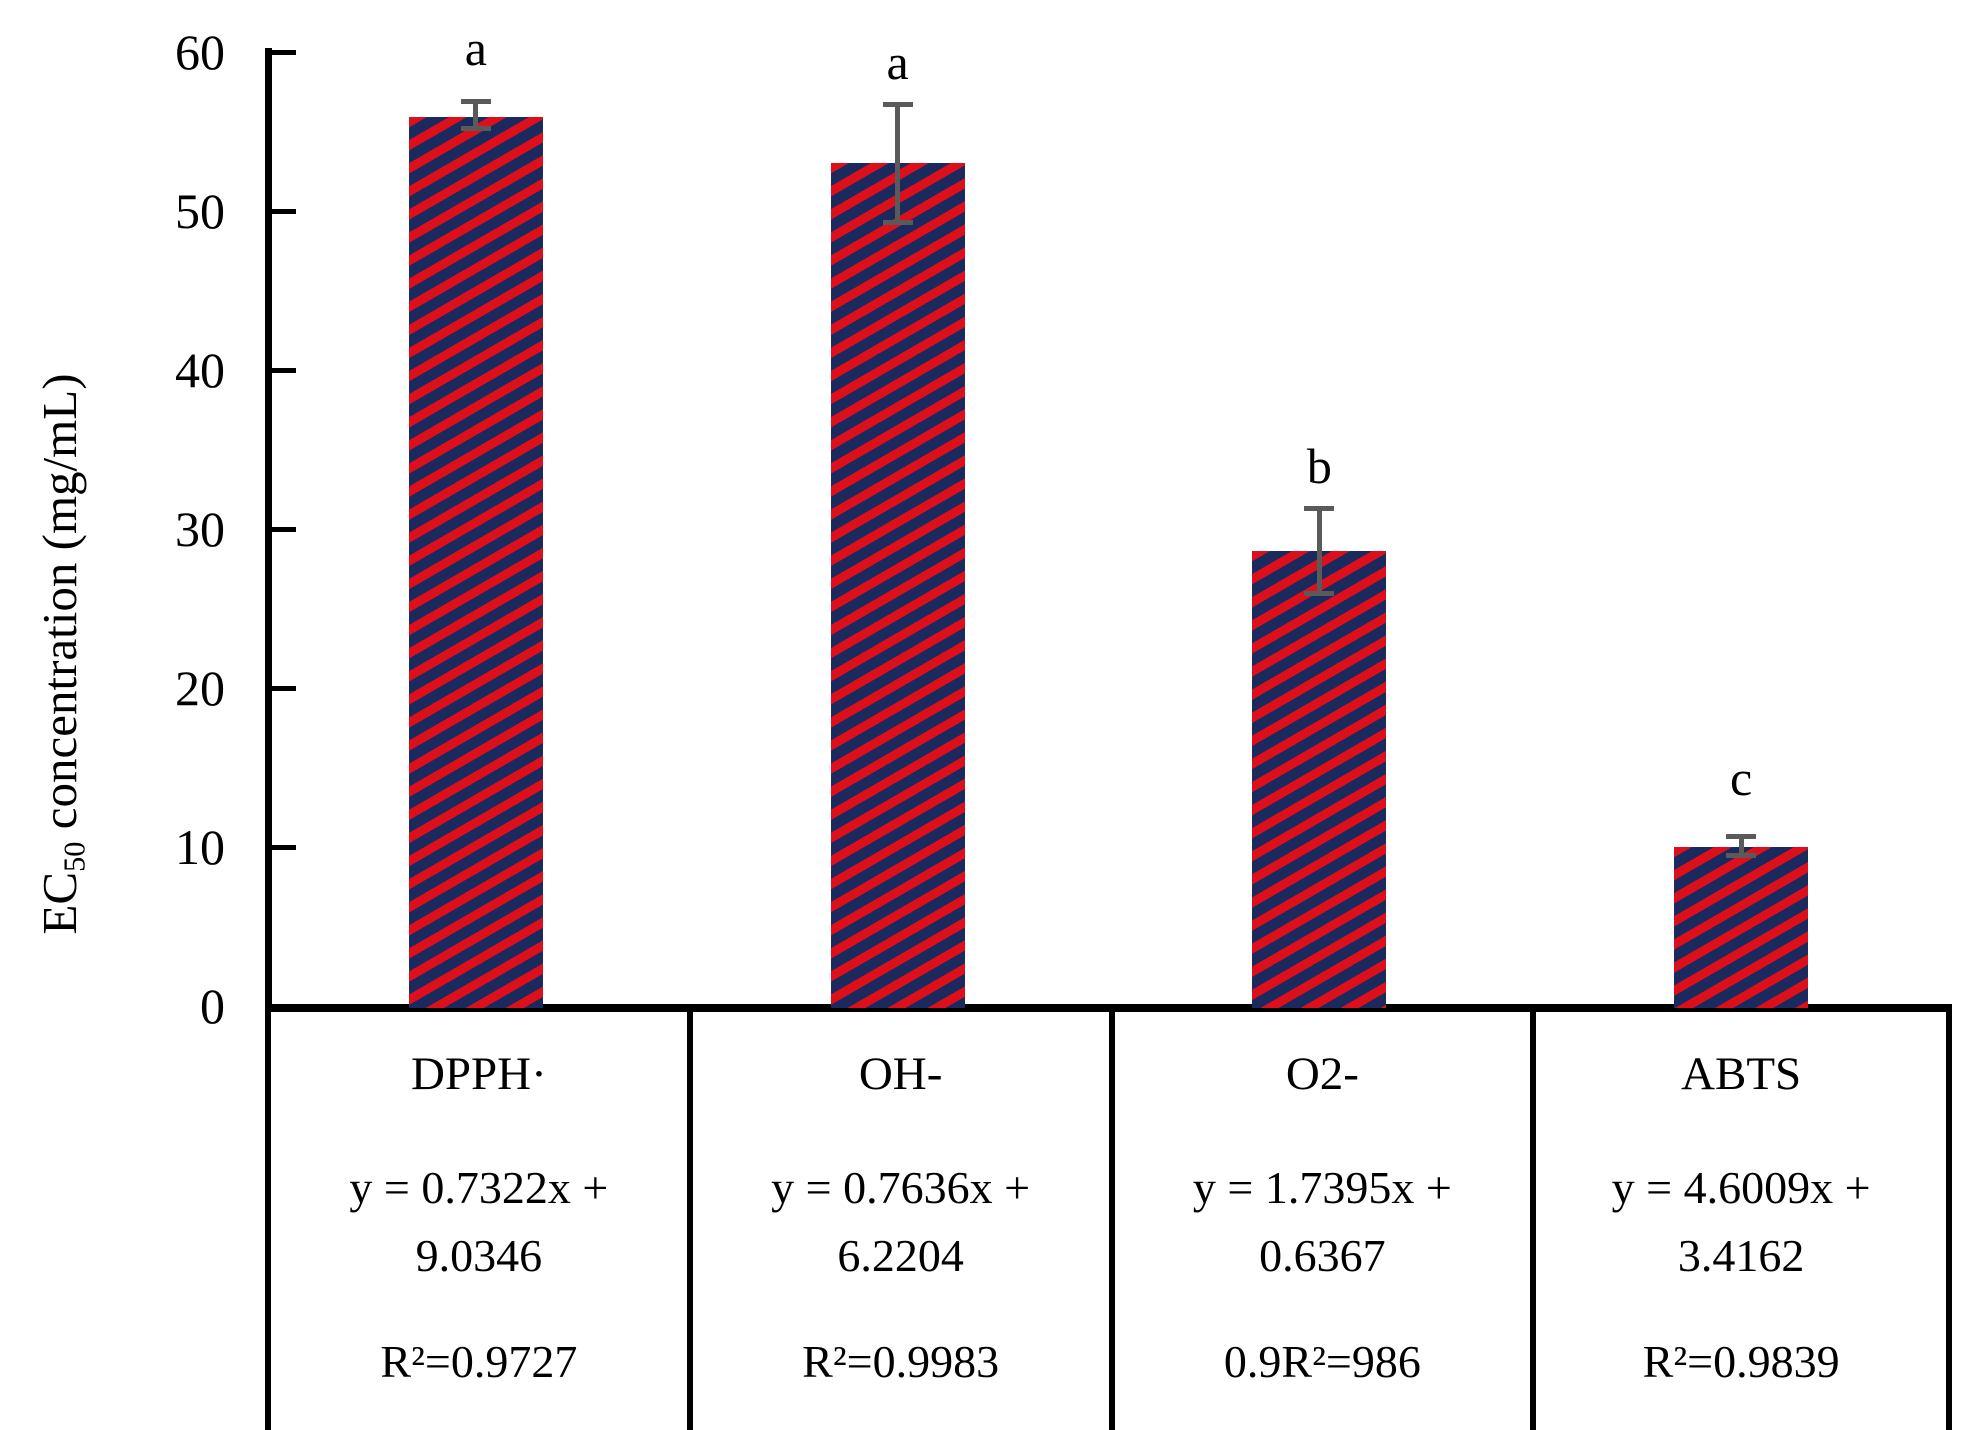 The width and height of the screenshot is (1980, 1430). I want to click on y-tick-label: 50, so click(200, 211).